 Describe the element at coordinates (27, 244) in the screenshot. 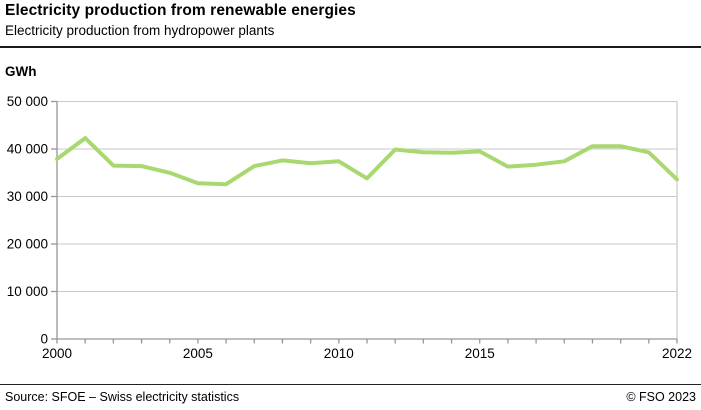

I see `y-tick-label: 20 000` at that location.